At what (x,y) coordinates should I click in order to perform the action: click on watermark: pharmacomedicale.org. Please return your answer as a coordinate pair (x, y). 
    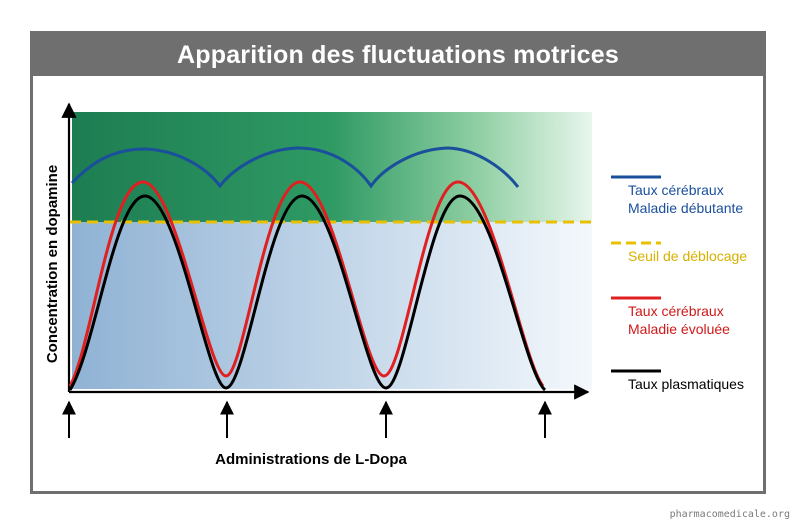
    Looking at the image, I should click on (729, 514).